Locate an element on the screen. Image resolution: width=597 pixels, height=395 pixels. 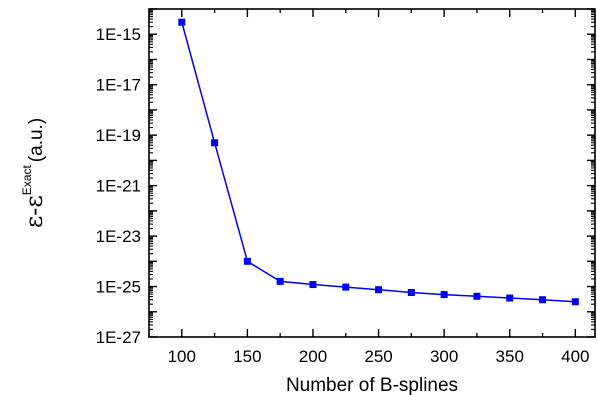
x-tick-label: 100 is located at coordinates (182, 356).